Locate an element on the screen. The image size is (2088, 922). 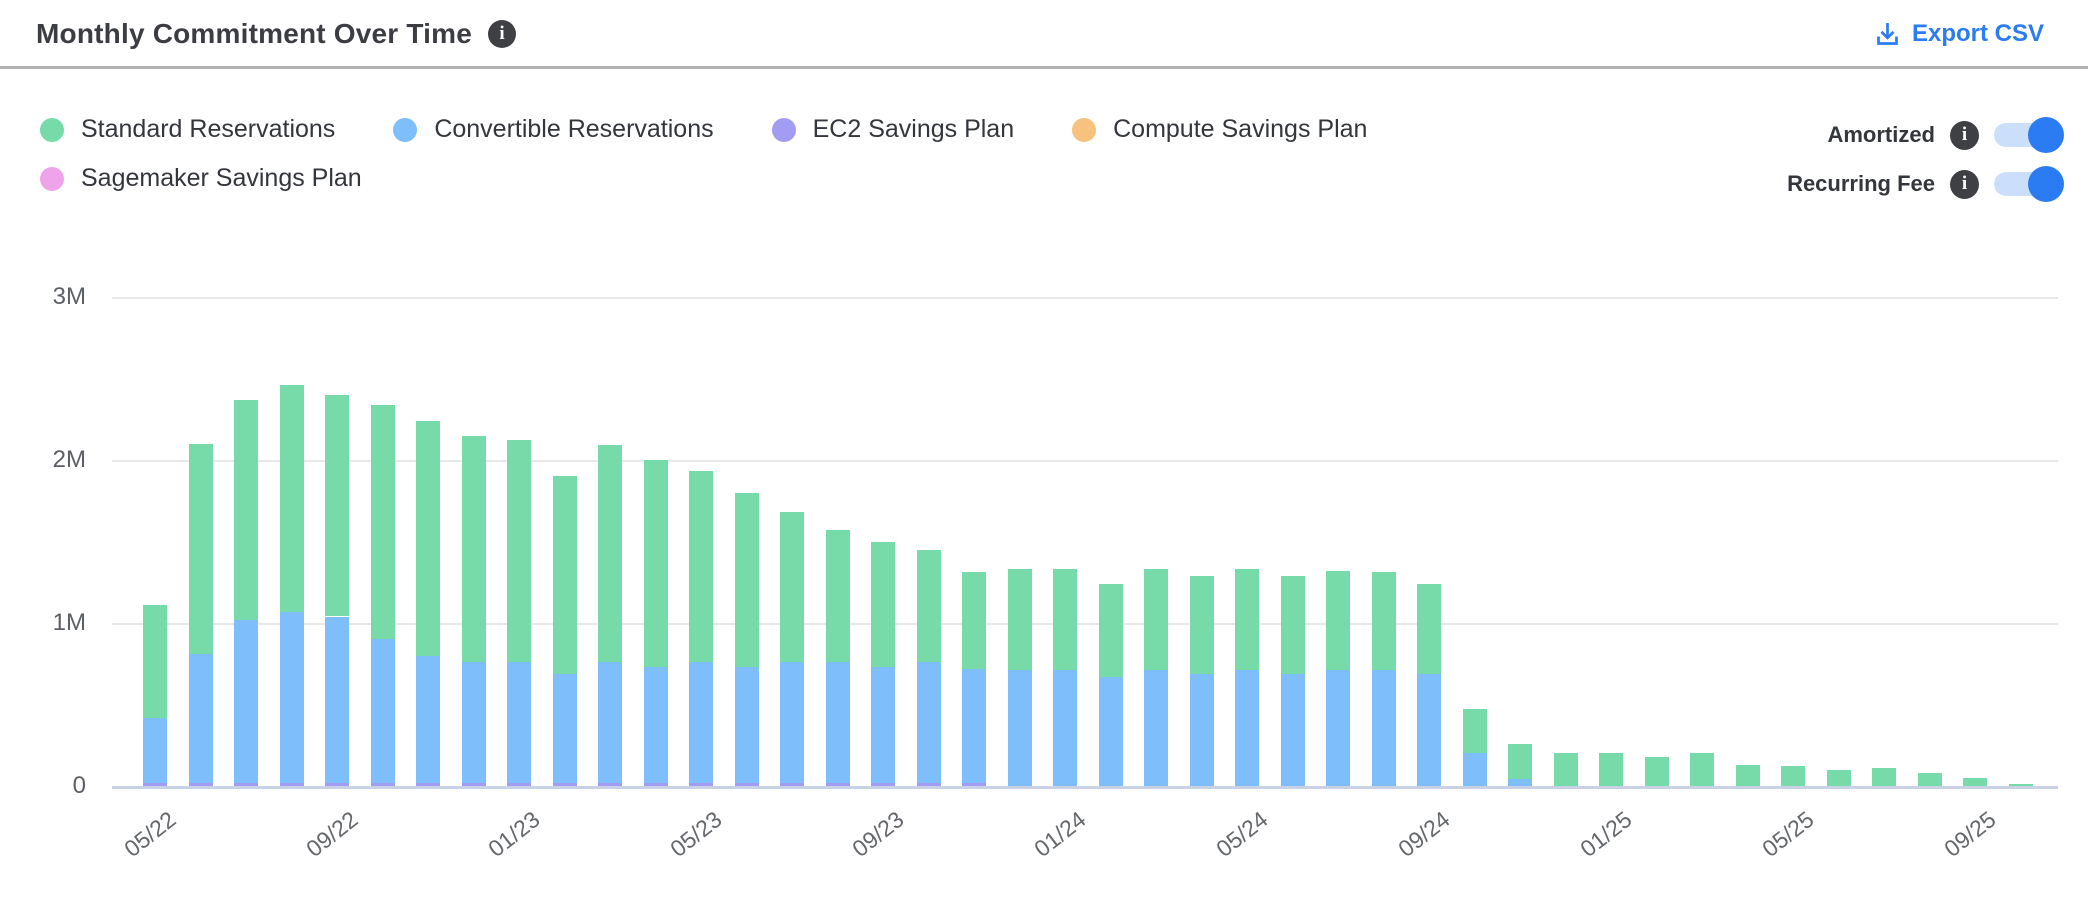
bar-09/23 is located at coordinates (883, 520).